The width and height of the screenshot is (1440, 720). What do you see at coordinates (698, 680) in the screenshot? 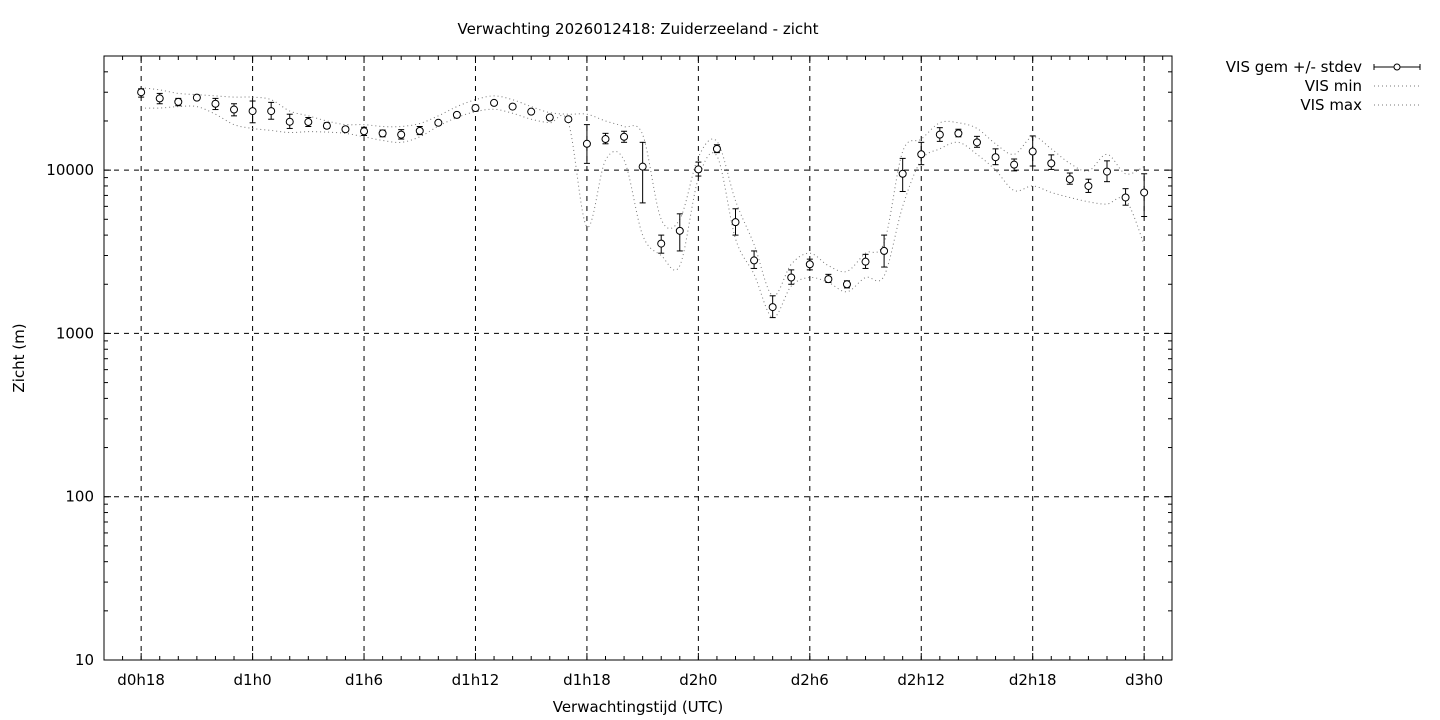
I see `x-tick-label: d2h0` at bounding box center [698, 680].